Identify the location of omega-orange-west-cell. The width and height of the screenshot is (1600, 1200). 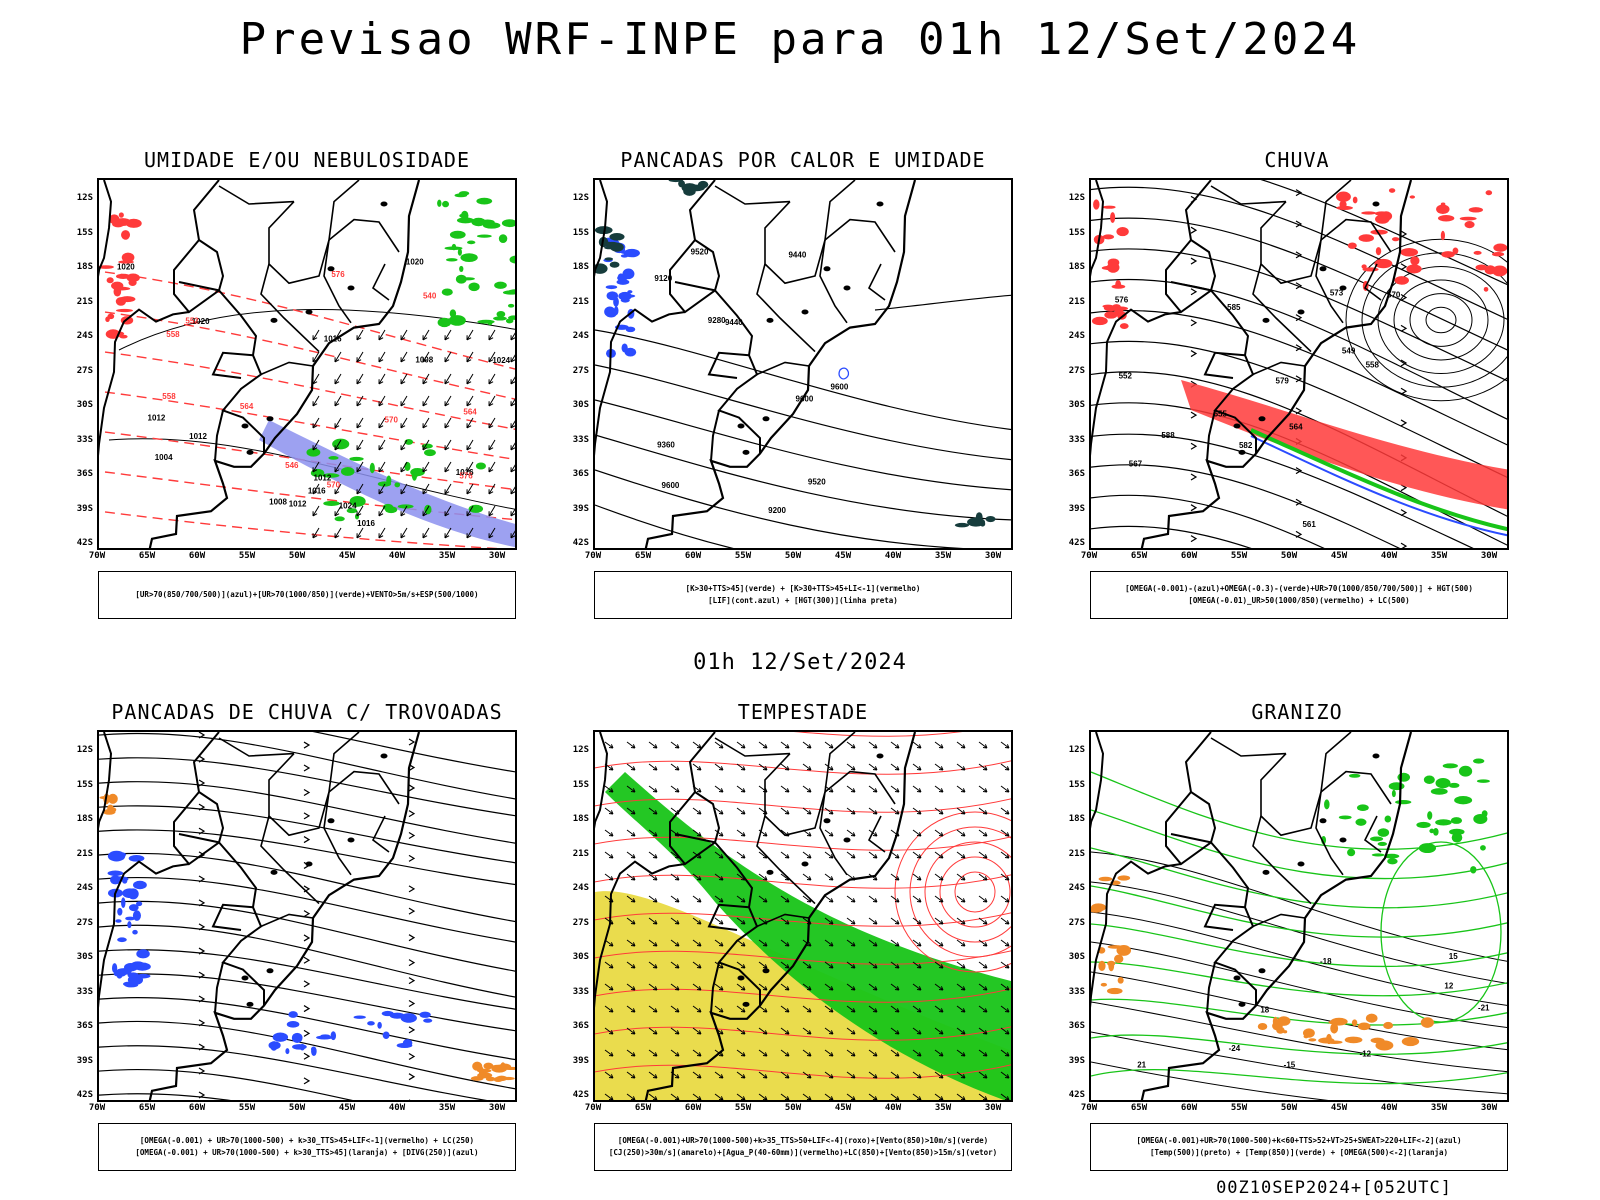
(1099, 907).